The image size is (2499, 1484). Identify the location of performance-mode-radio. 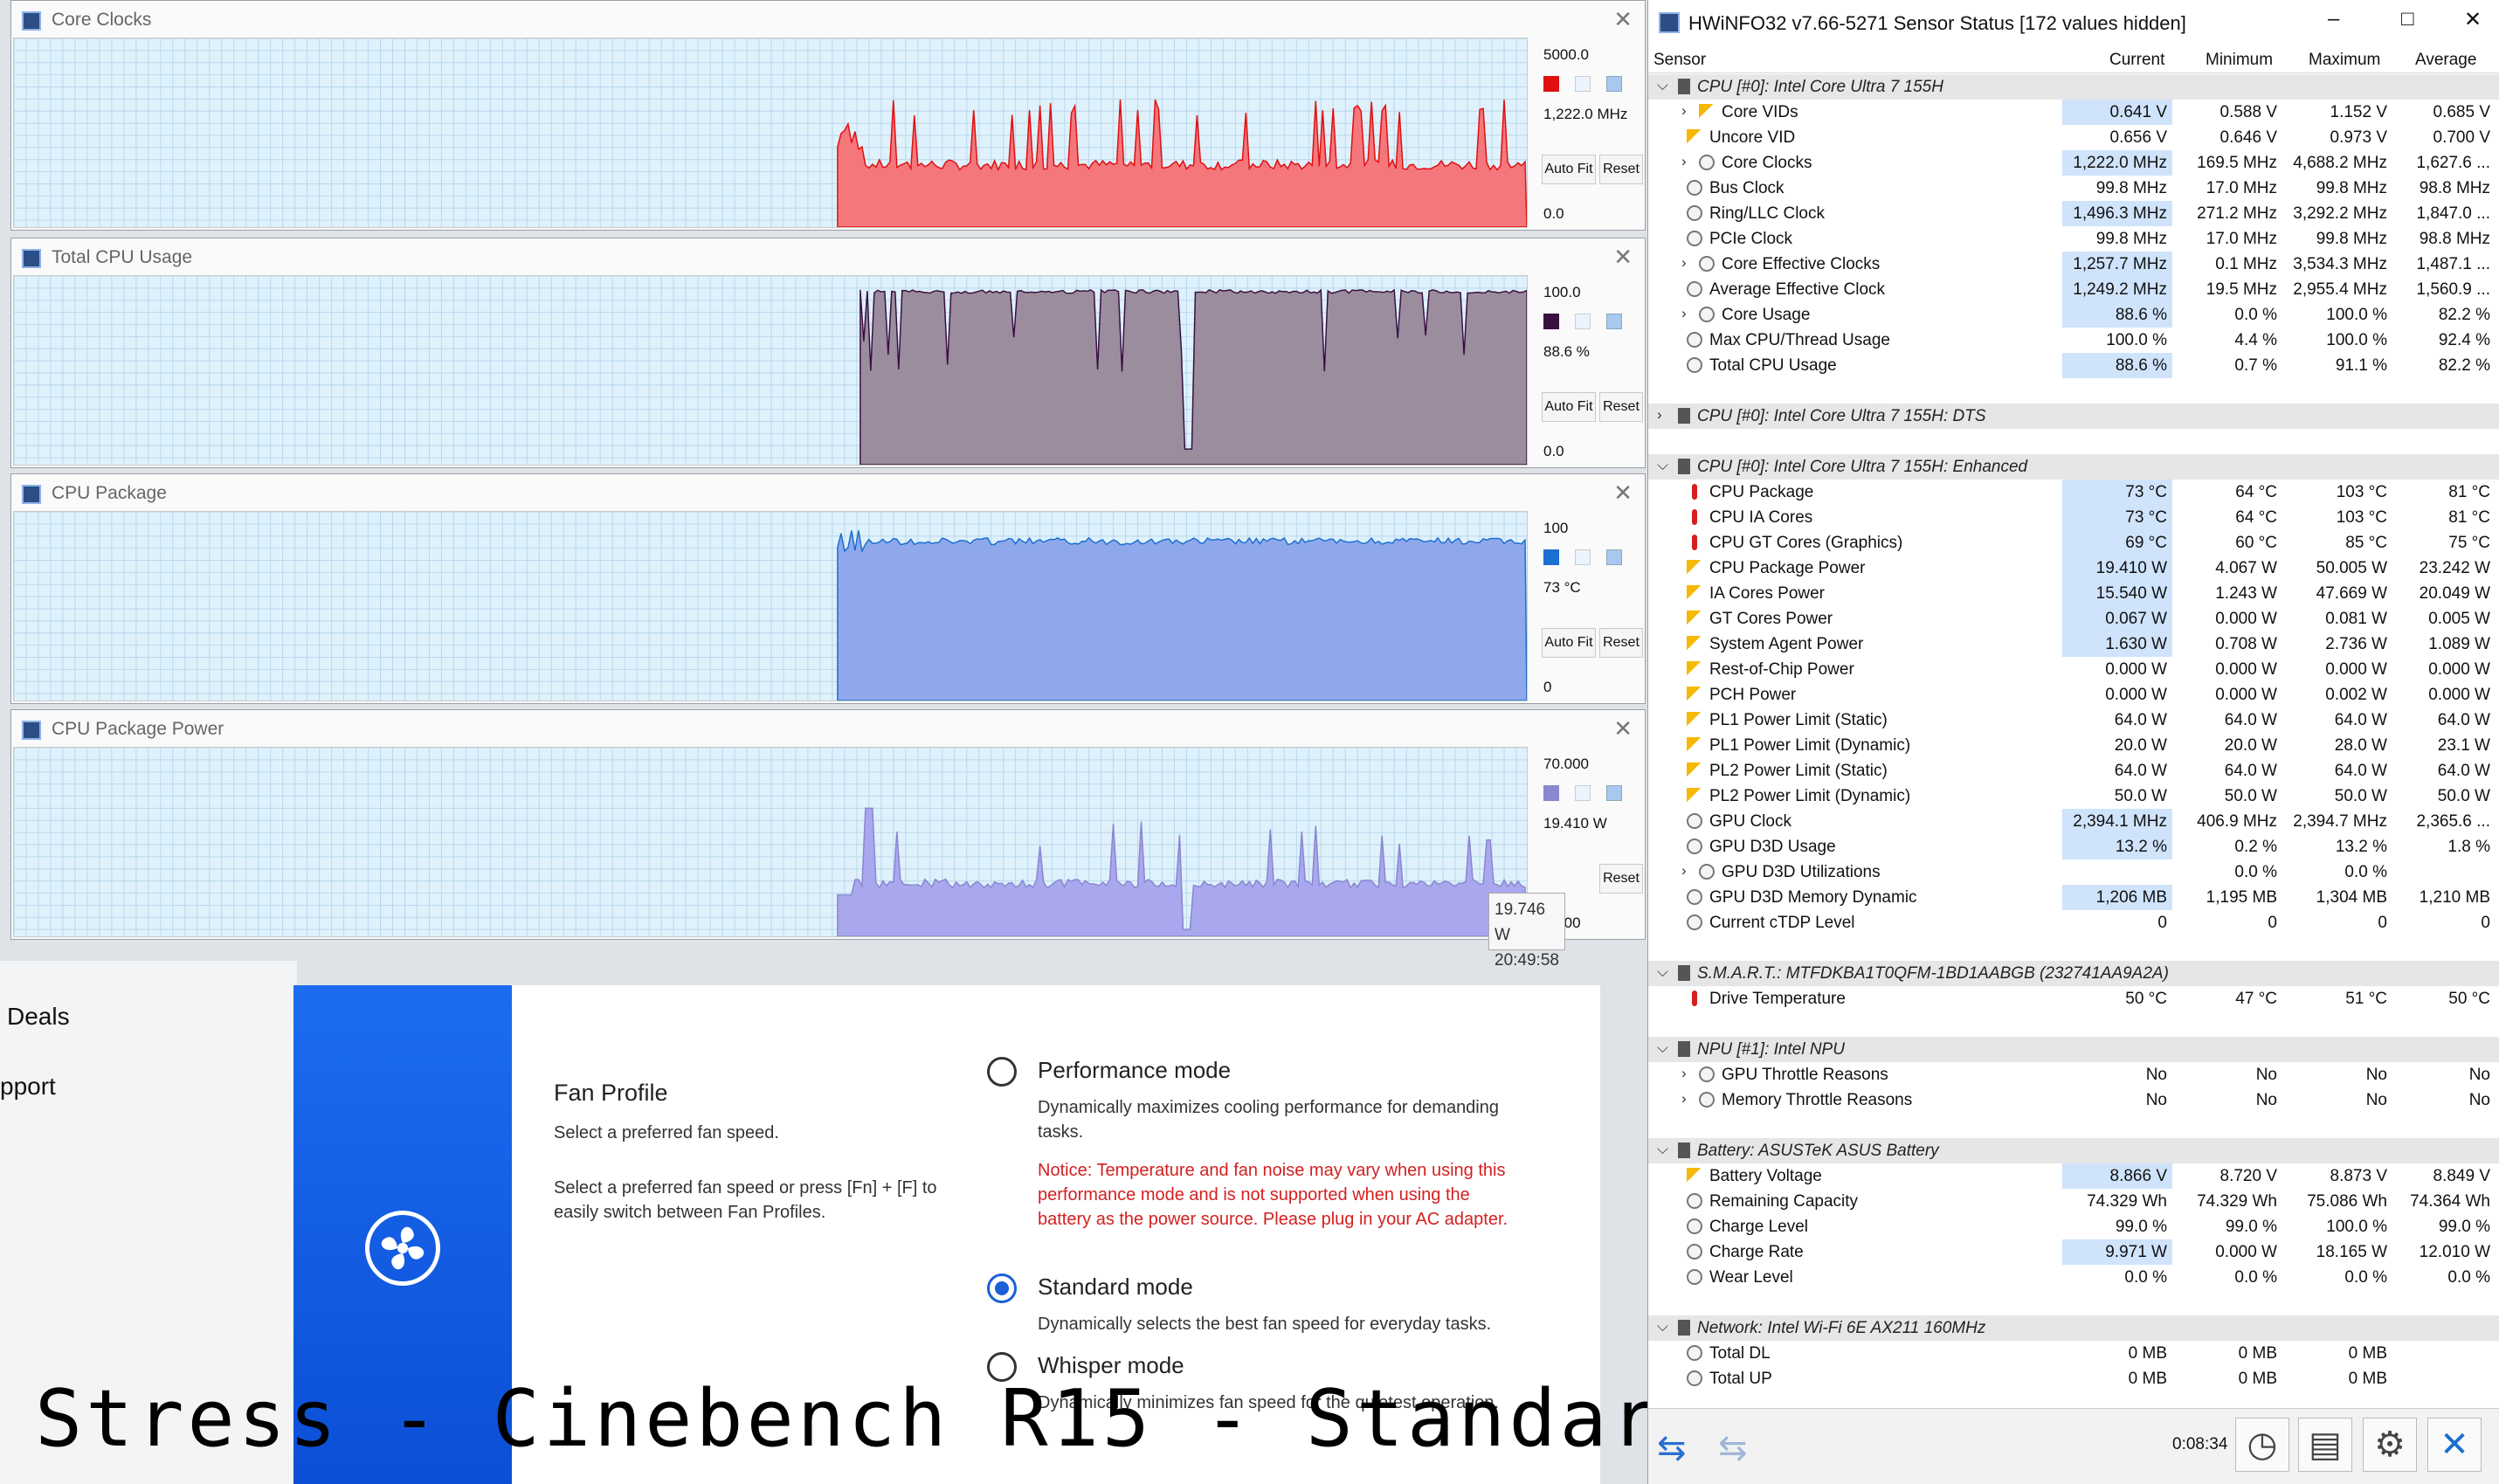
(1002, 1072).